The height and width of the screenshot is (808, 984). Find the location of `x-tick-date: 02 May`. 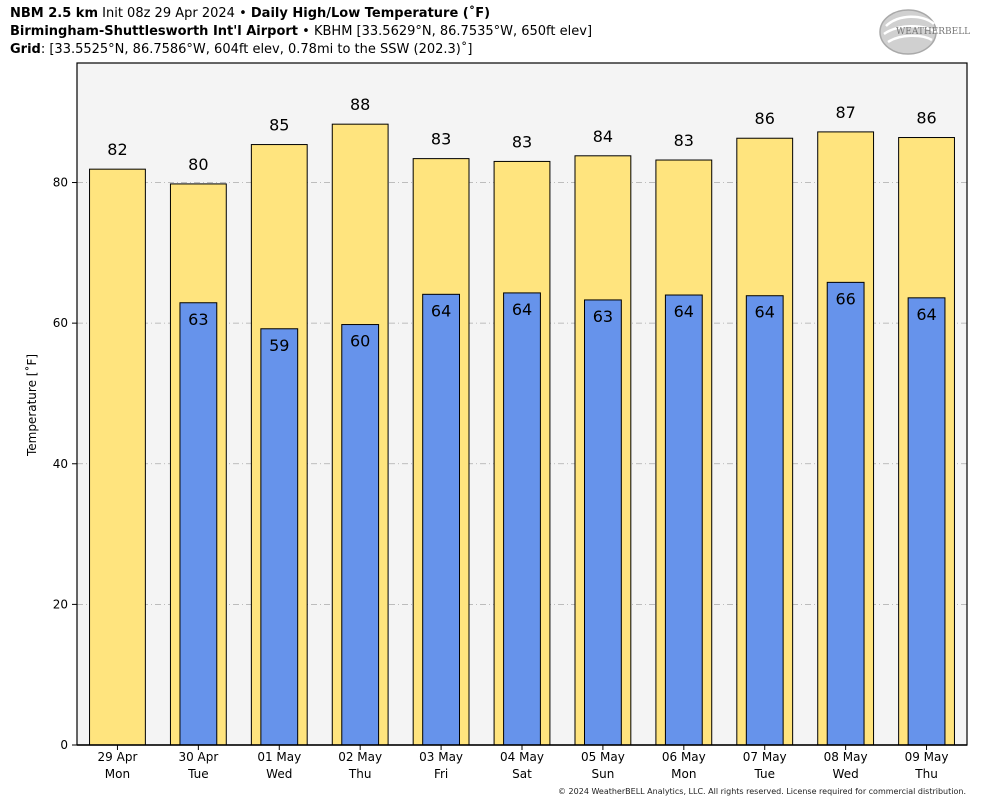

x-tick-date: 02 May is located at coordinates (360, 757).